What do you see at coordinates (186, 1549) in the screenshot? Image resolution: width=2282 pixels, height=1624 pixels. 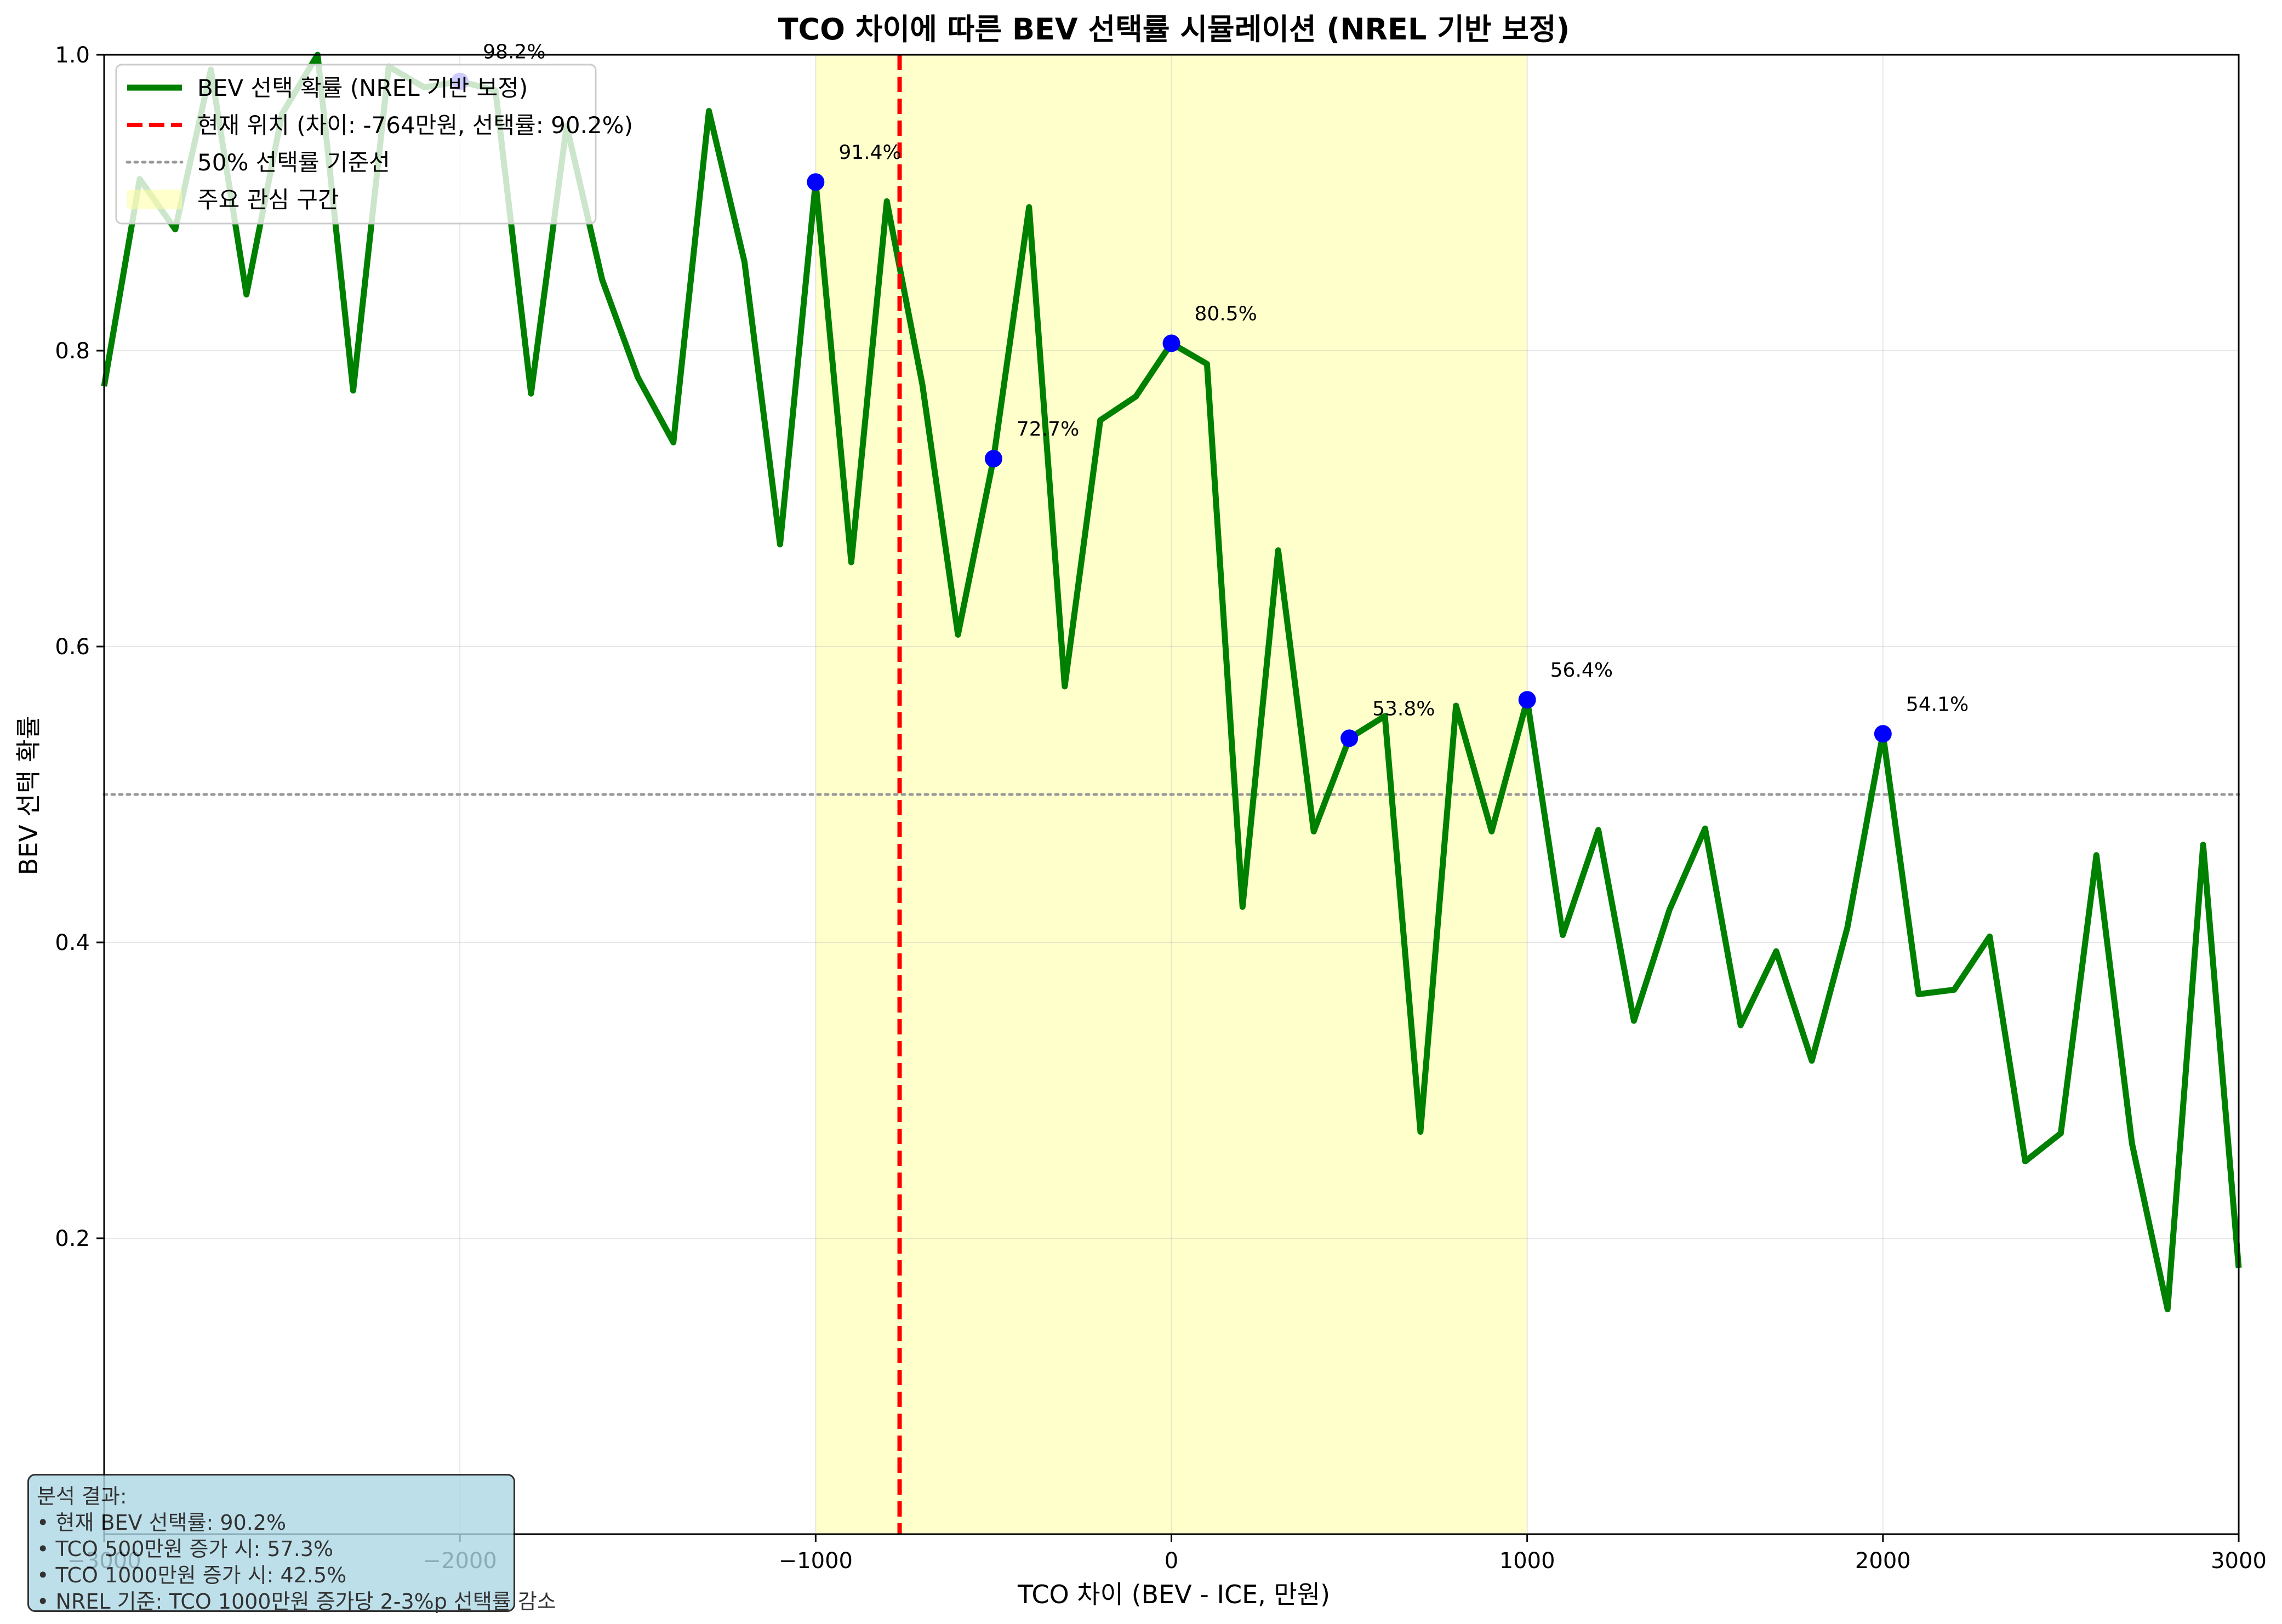 I see `info-line: • TCO 500만원 증가 시: 57.3%` at bounding box center [186, 1549].